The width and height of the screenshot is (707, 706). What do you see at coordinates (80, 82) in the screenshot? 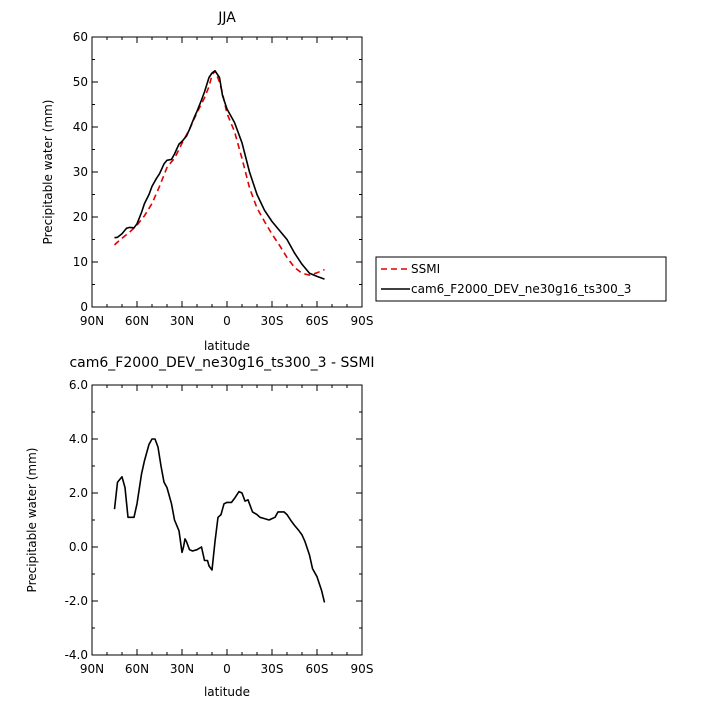
I see `top-y-tick-label: 50` at bounding box center [80, 82].